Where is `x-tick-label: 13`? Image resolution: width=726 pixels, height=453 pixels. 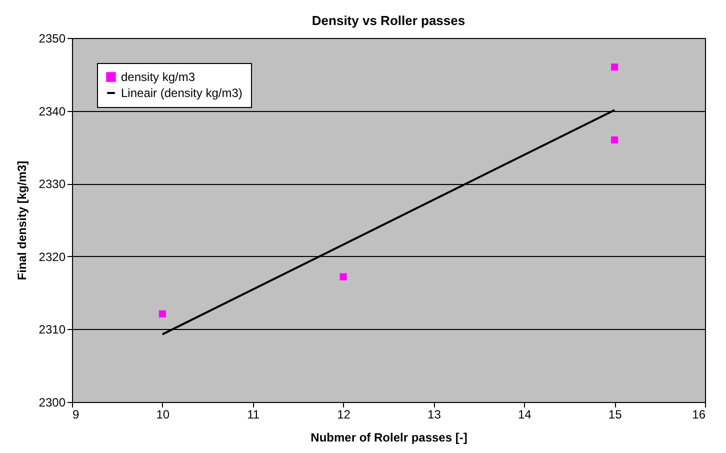 x-tick-label: 13 is located at coordinates (435, 415).